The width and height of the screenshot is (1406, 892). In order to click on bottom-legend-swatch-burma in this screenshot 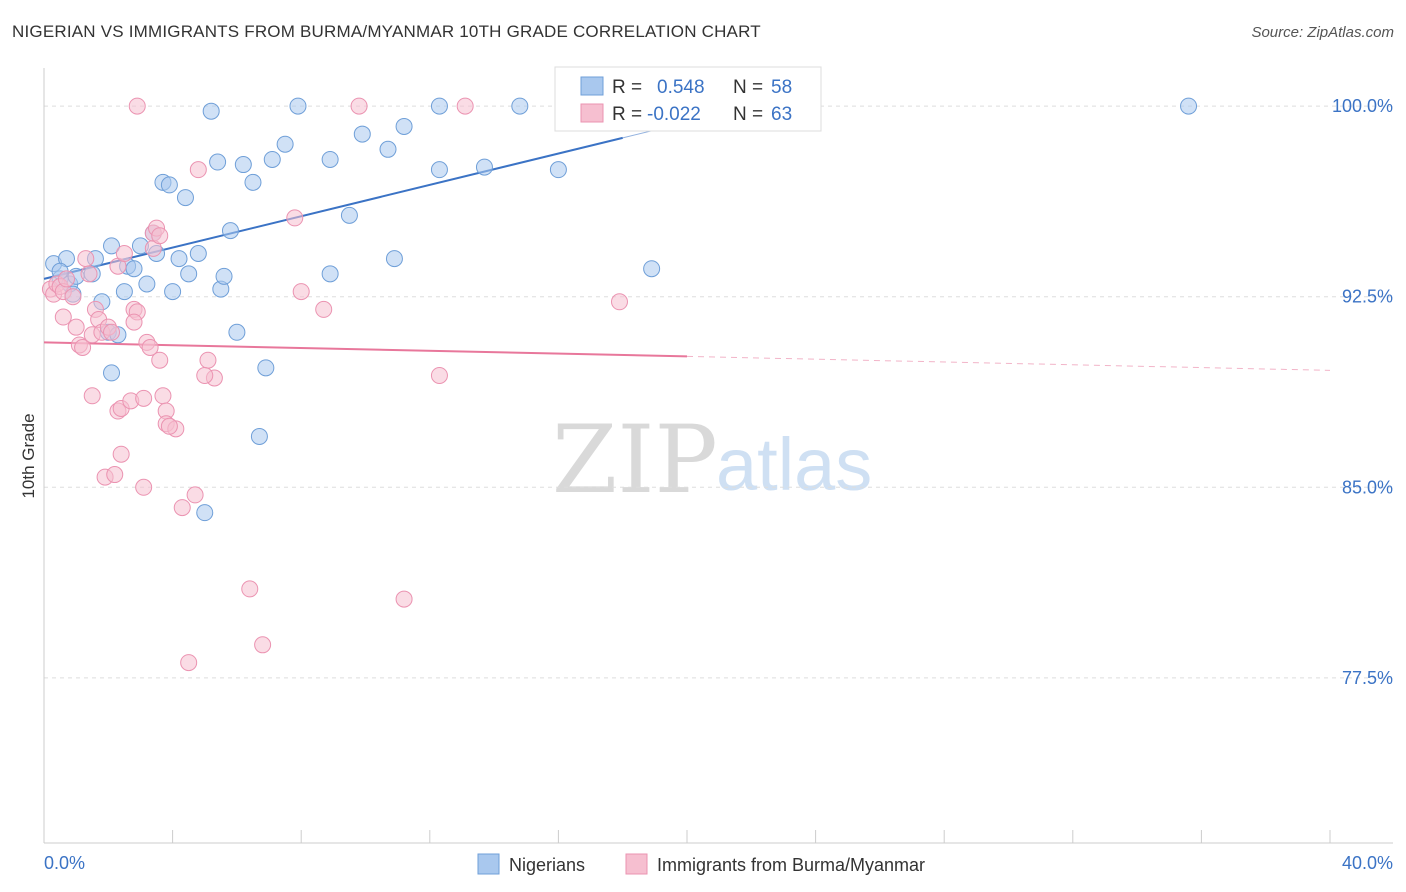, I will do `click(636, 864)`.